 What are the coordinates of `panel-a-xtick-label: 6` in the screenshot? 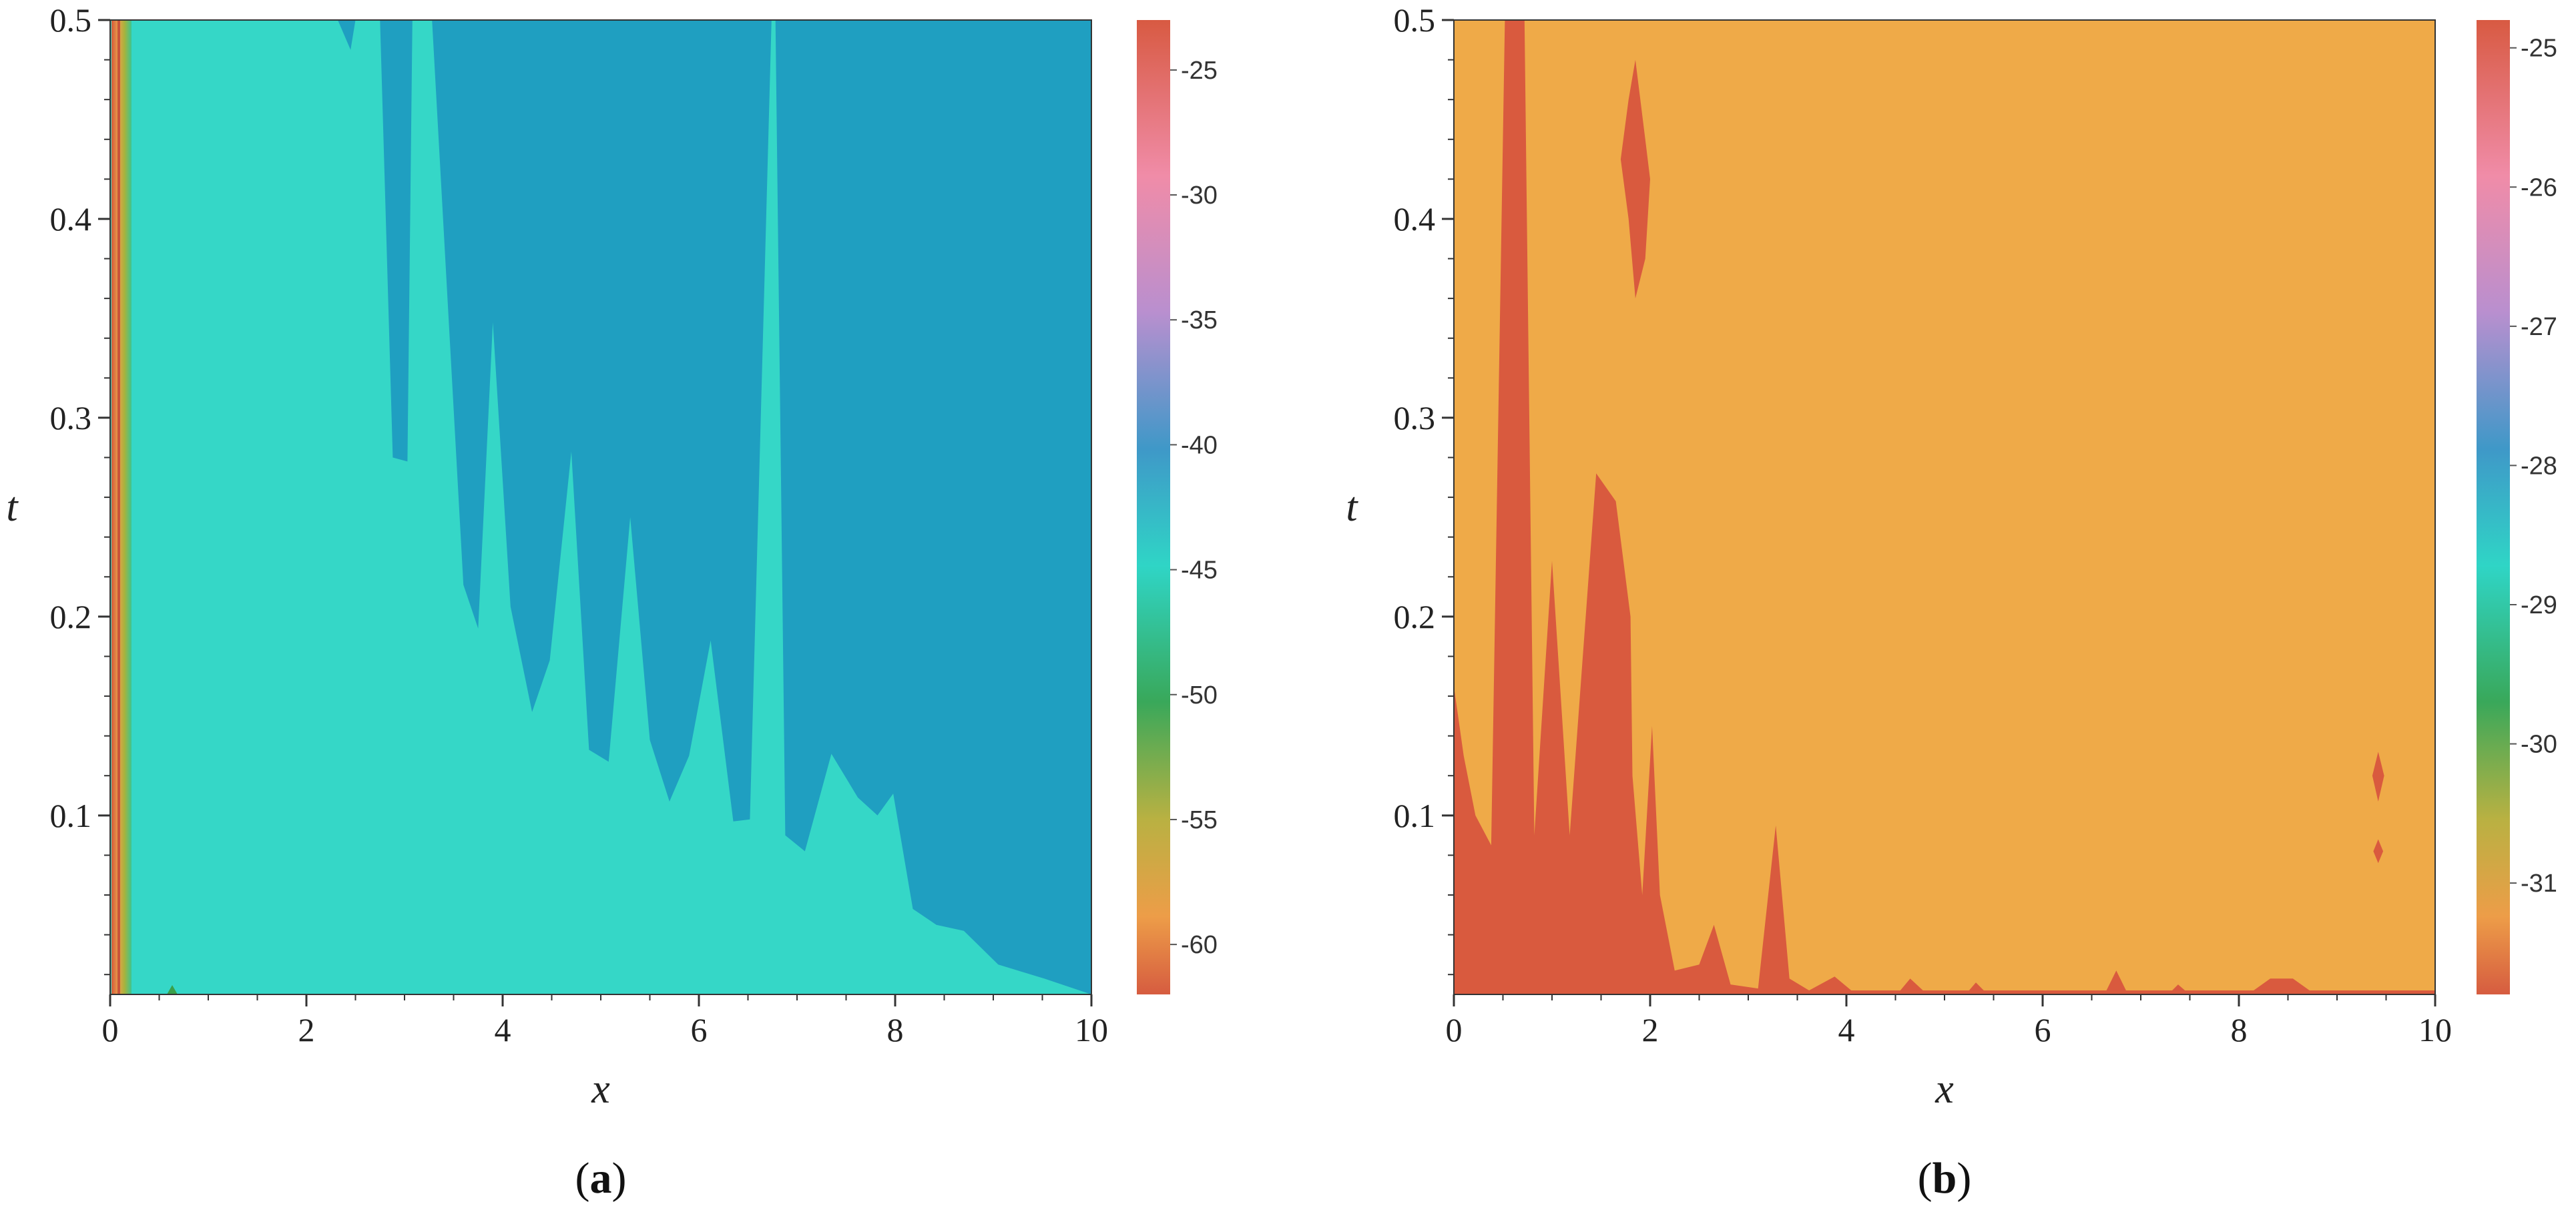 It's located at (699, 1029).